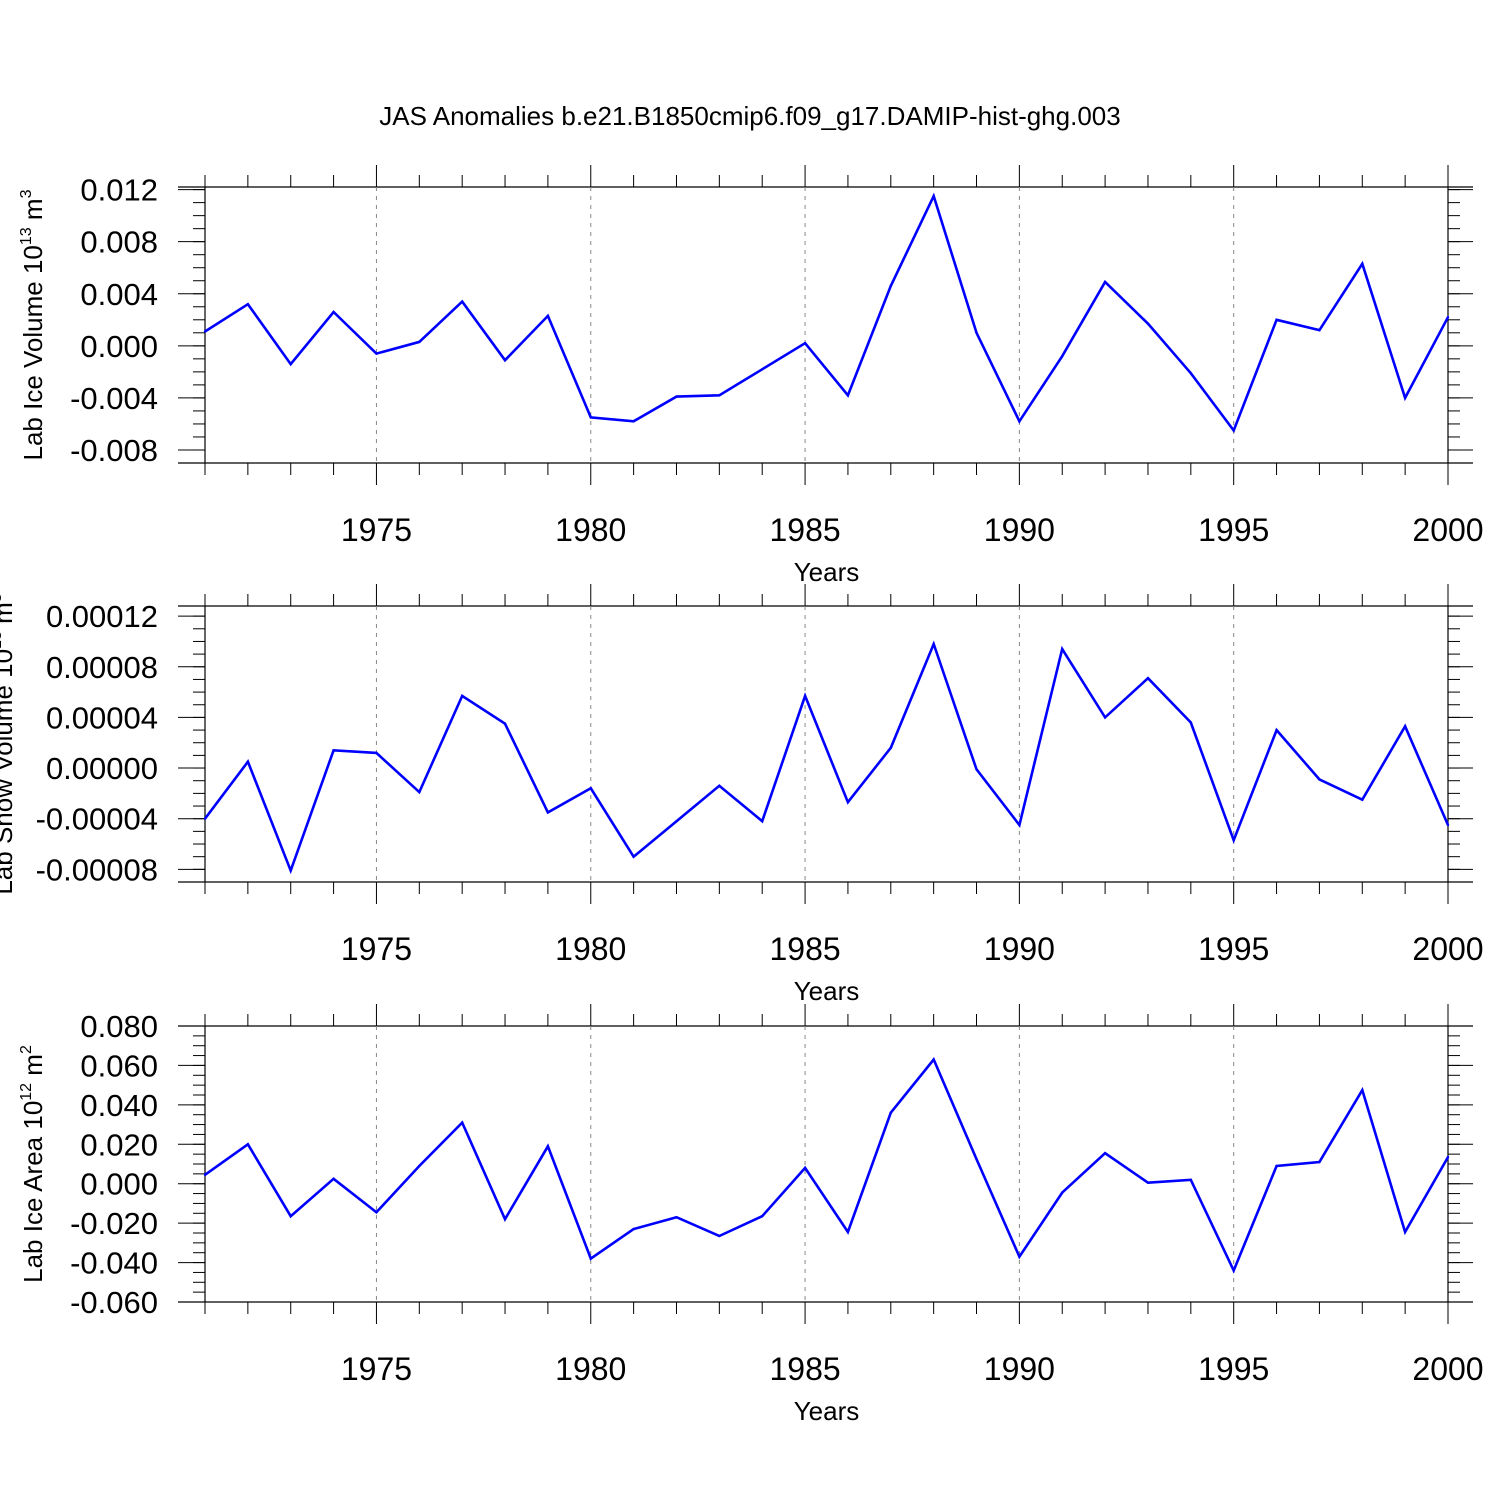 This screenshot has width=1500, height=1500. I want to click on y-tick-label: 0.080, so click(119, 1026).